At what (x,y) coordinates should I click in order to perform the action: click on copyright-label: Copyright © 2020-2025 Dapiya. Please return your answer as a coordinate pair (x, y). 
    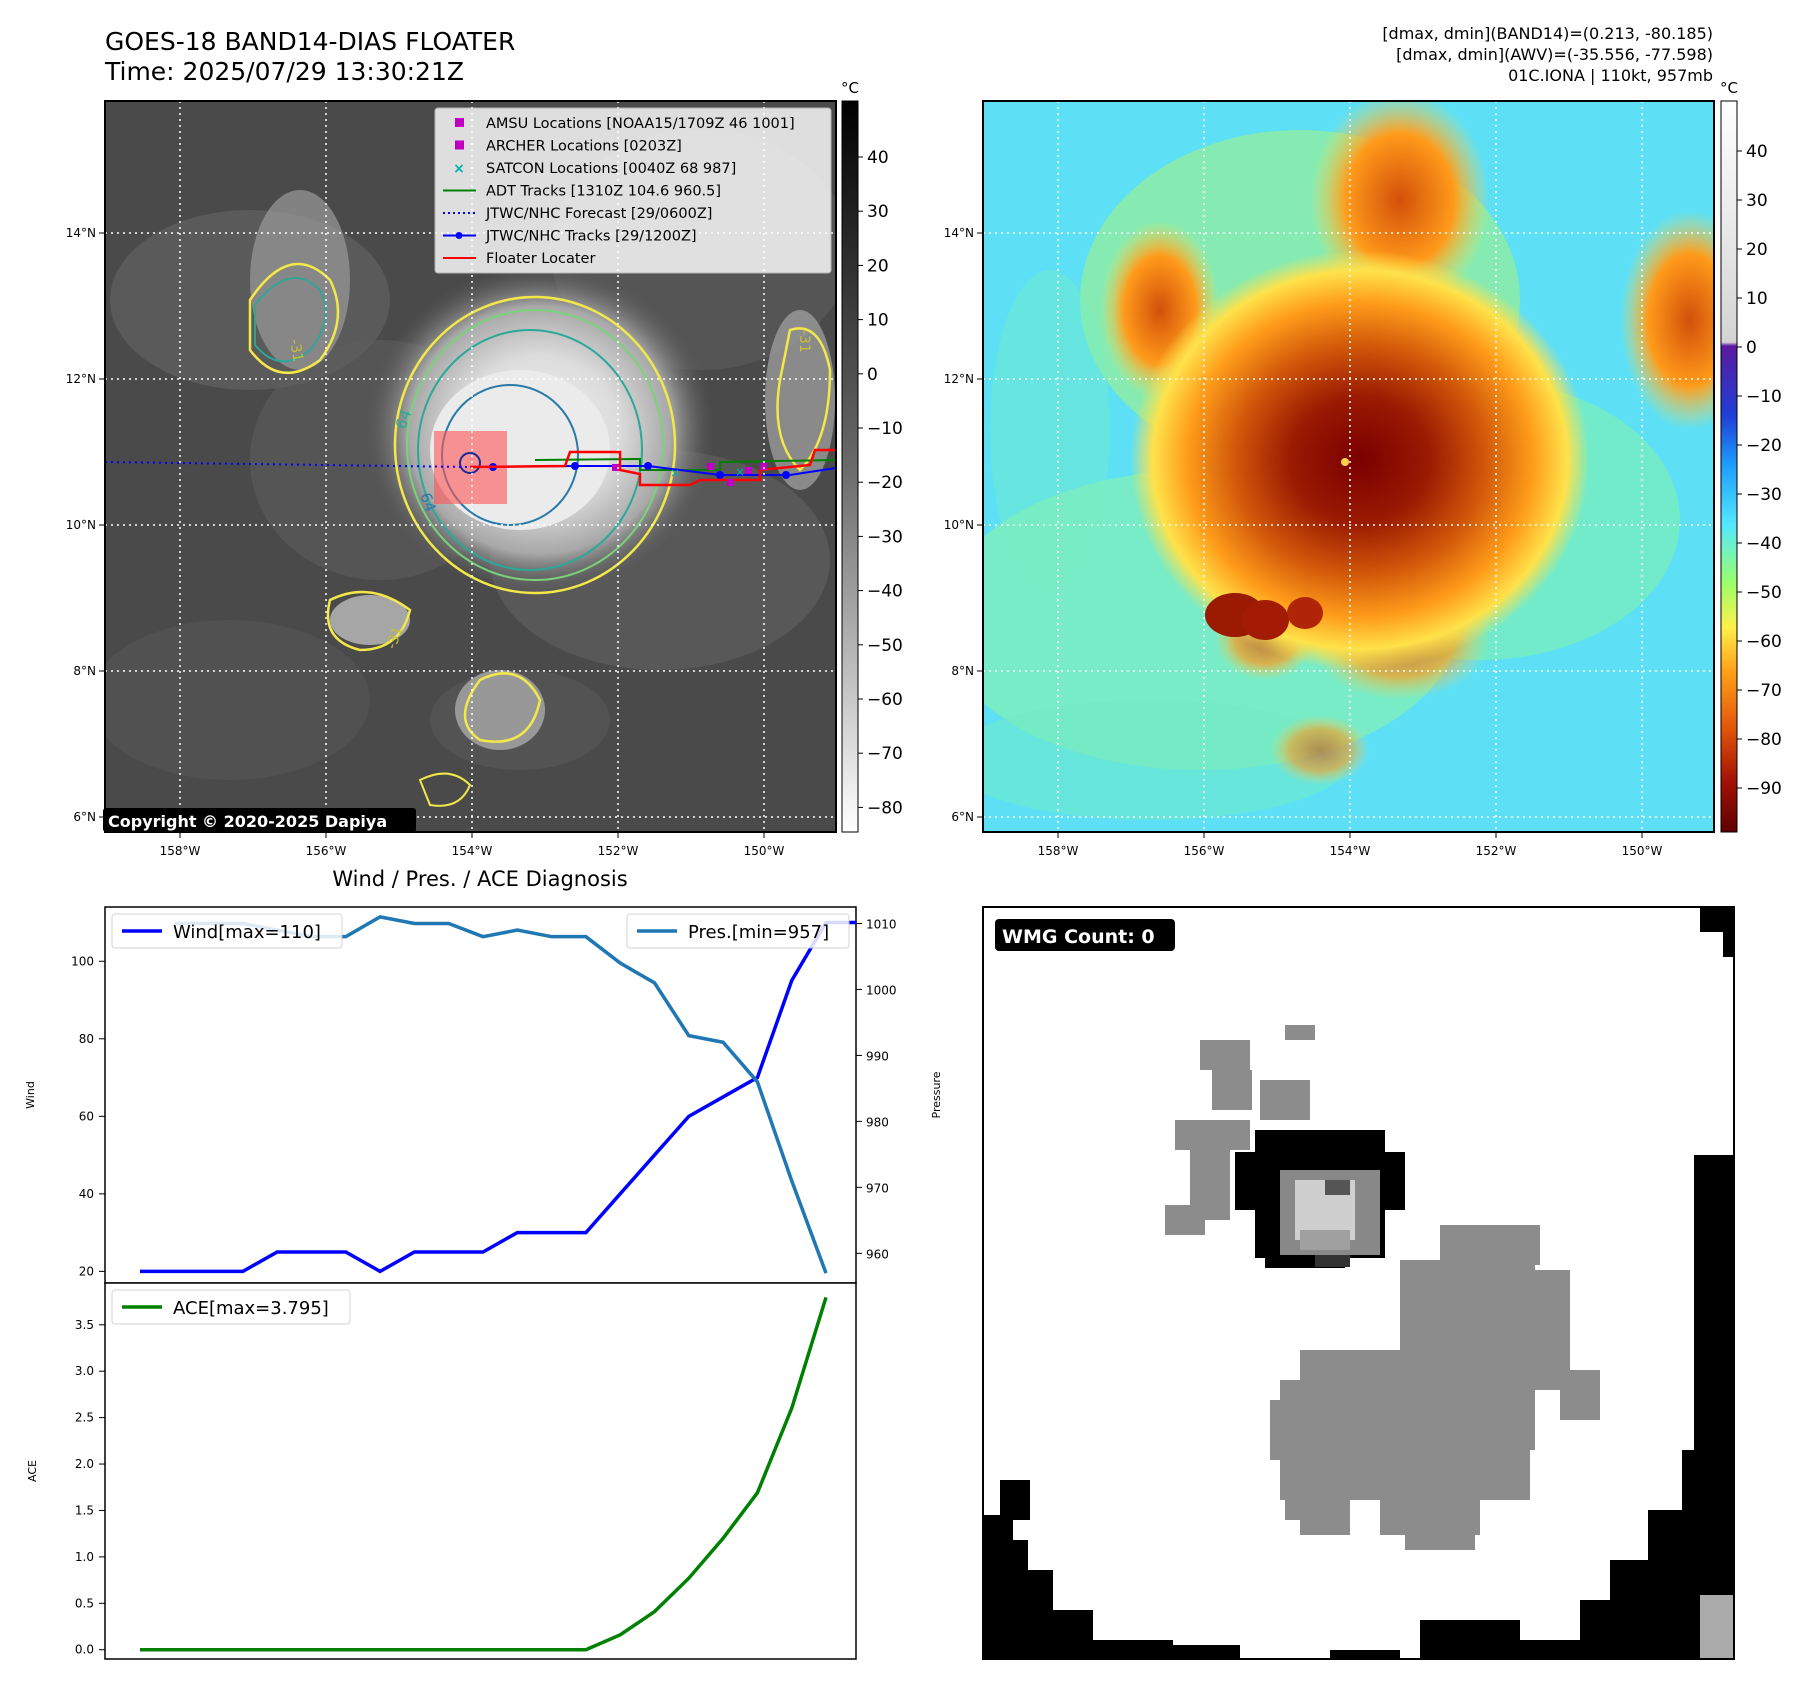
    Looking at the image, I should click on (247, 821).